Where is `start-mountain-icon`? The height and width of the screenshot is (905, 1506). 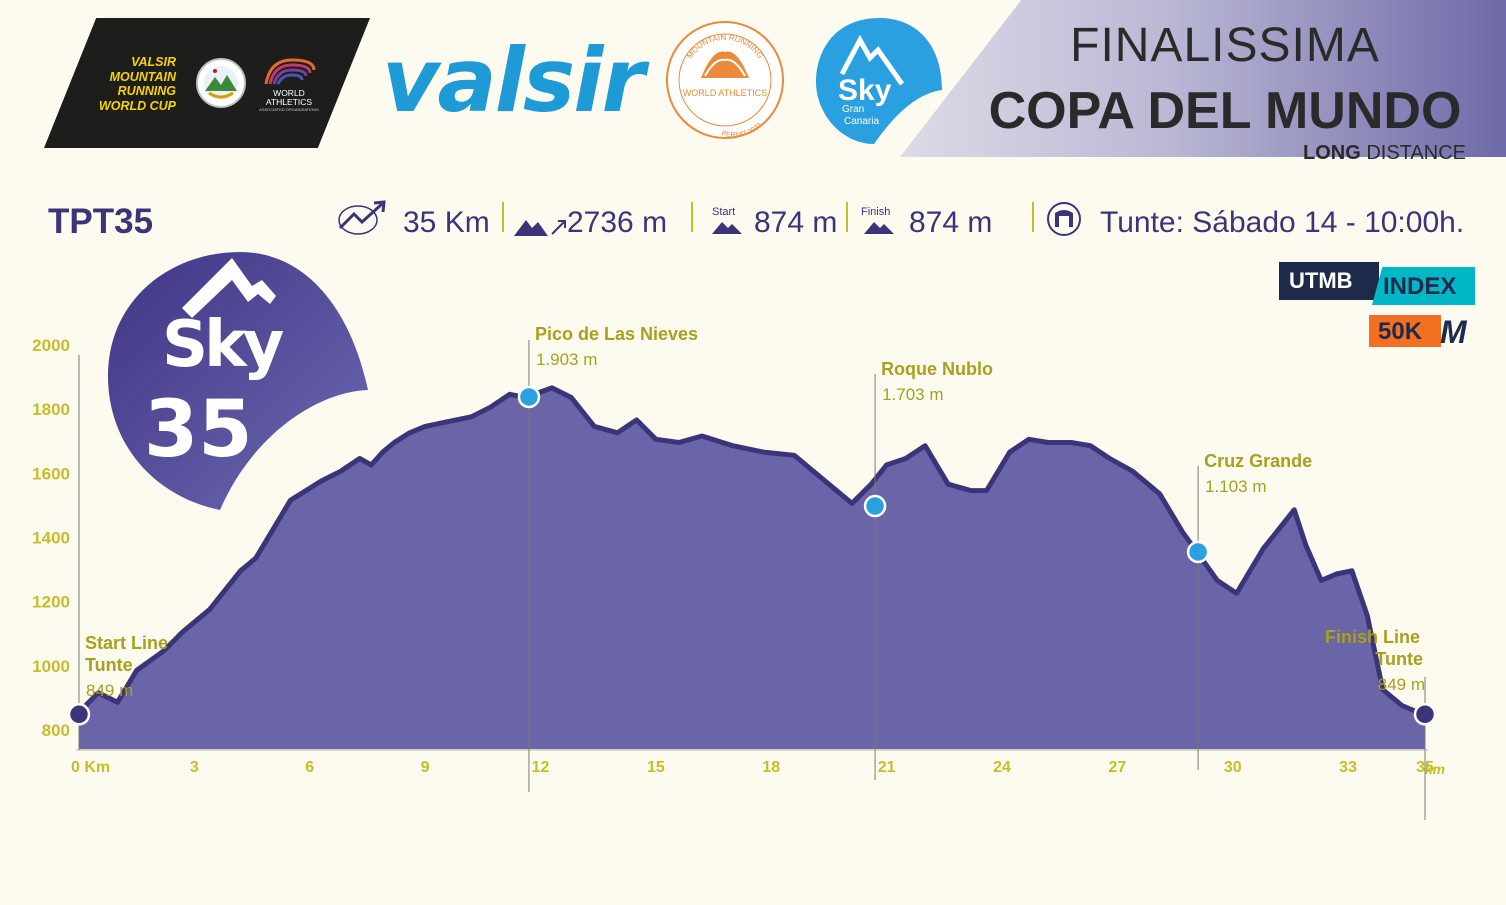
start-mountain-icon is located at coordinates (727, 228).